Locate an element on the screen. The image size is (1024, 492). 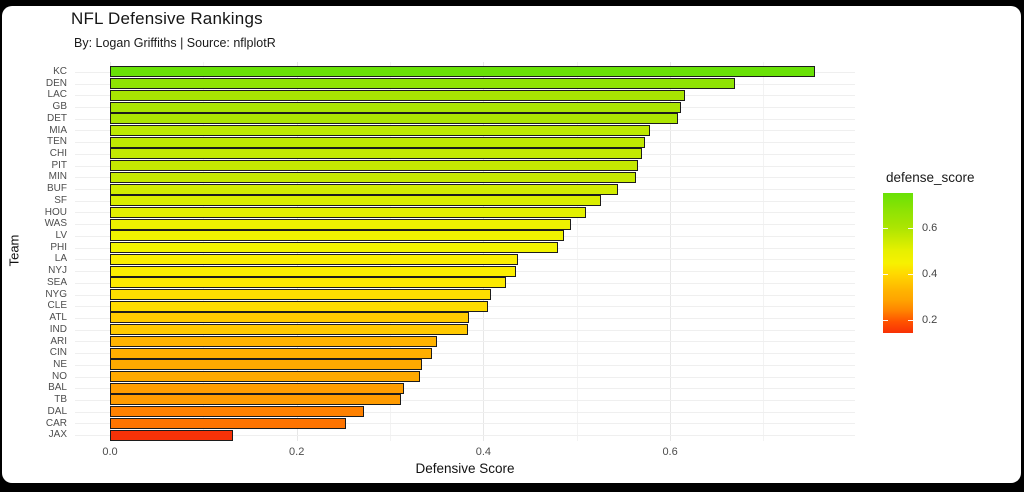
team-label: CIN is located at coordinates (58, 353).